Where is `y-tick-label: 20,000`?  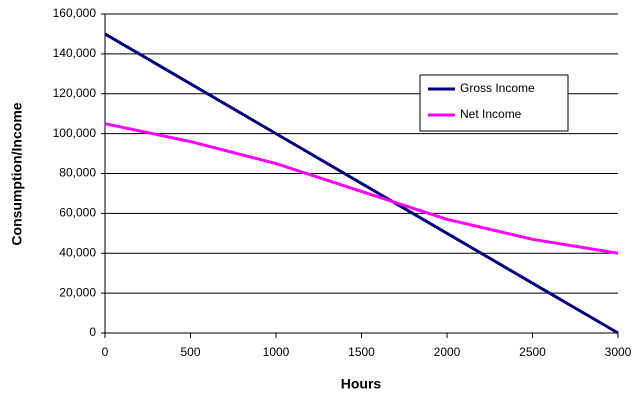
y-tick-label: 20,000 is located at coordinates (77, 292).